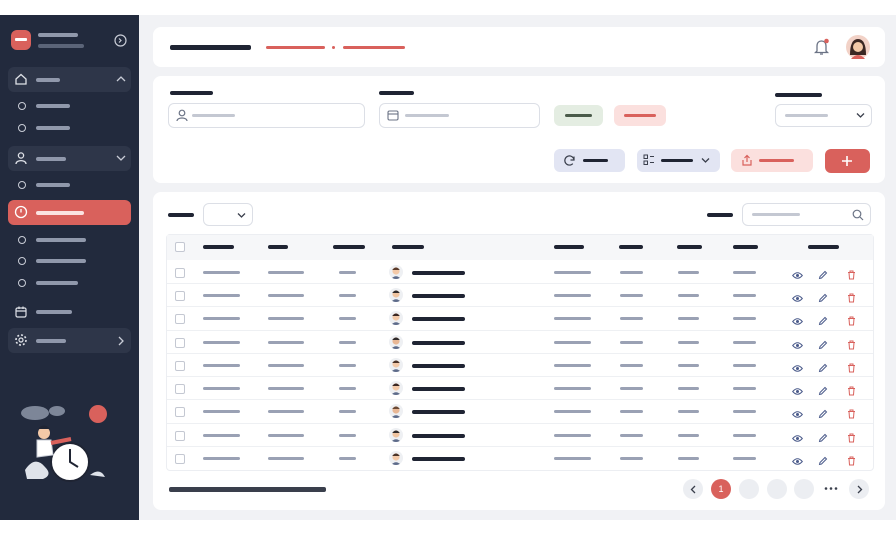 This screenshot has height=535, width=896. Describe the element at coordinates (772, 160) in the screenshot. I see `export-button` at that location.